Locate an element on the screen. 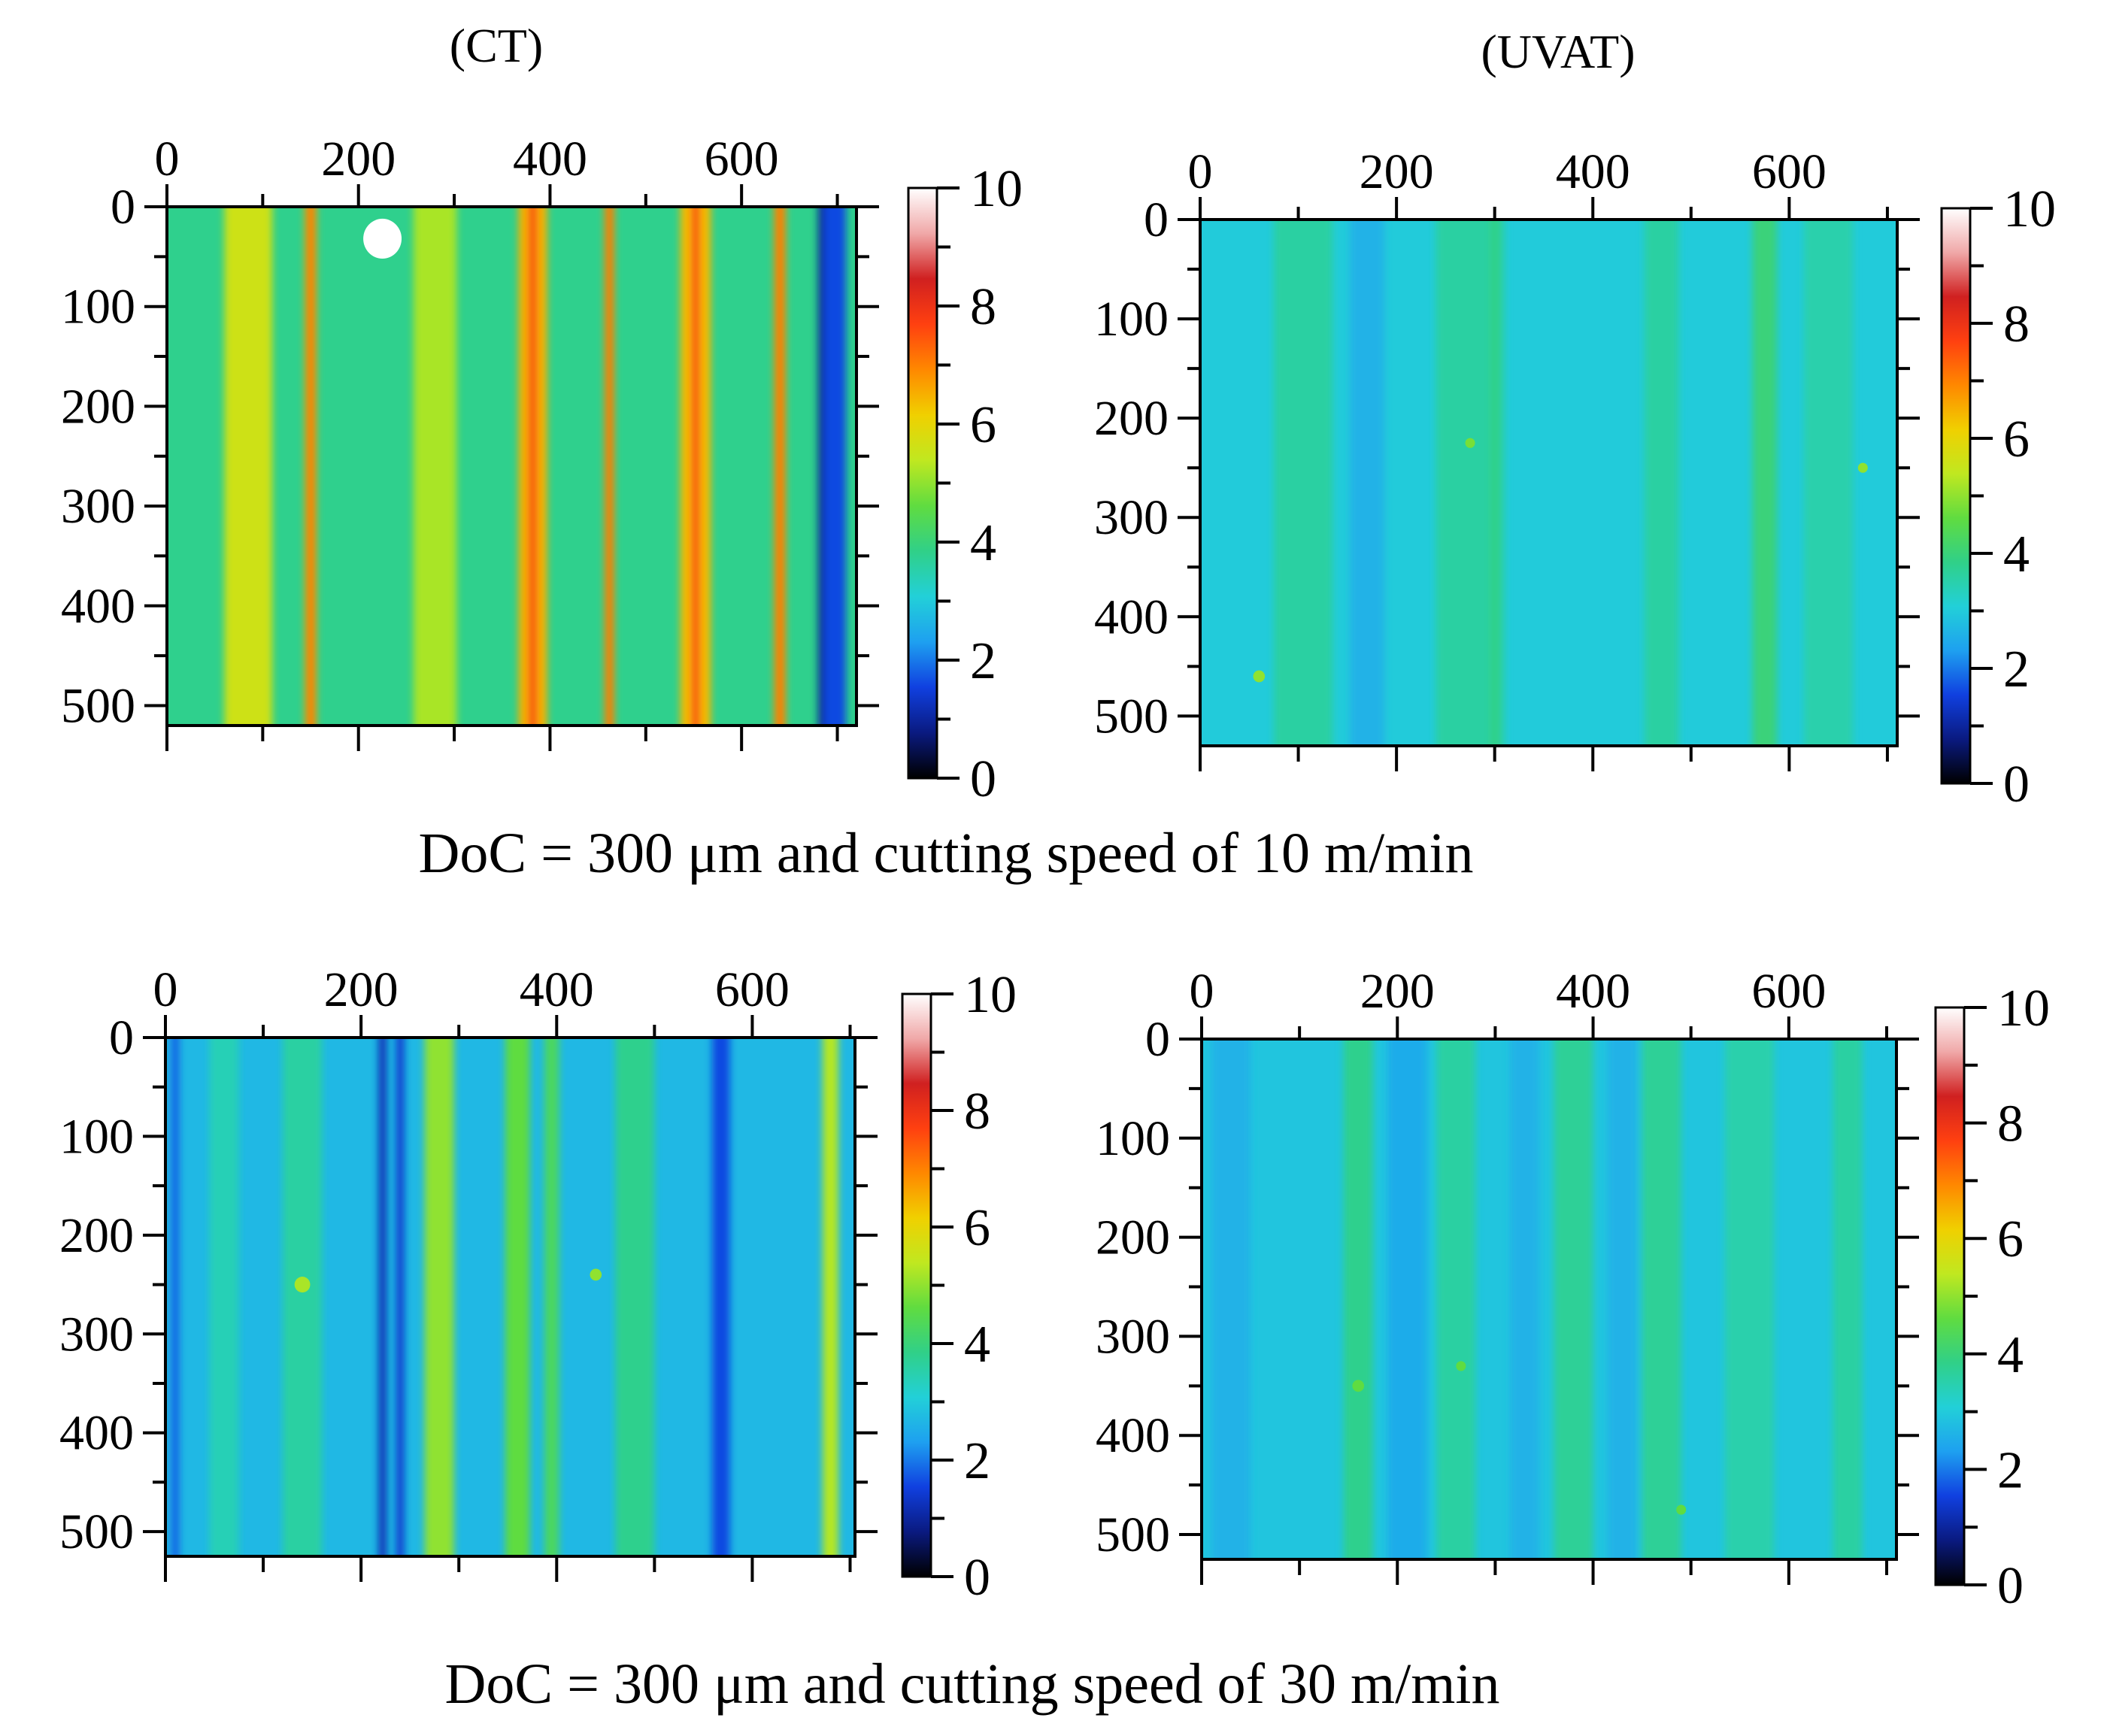 This screenshot has height=1736, width=2104. colorbar-tick-label: 6 is located at coordinates (983, 425).